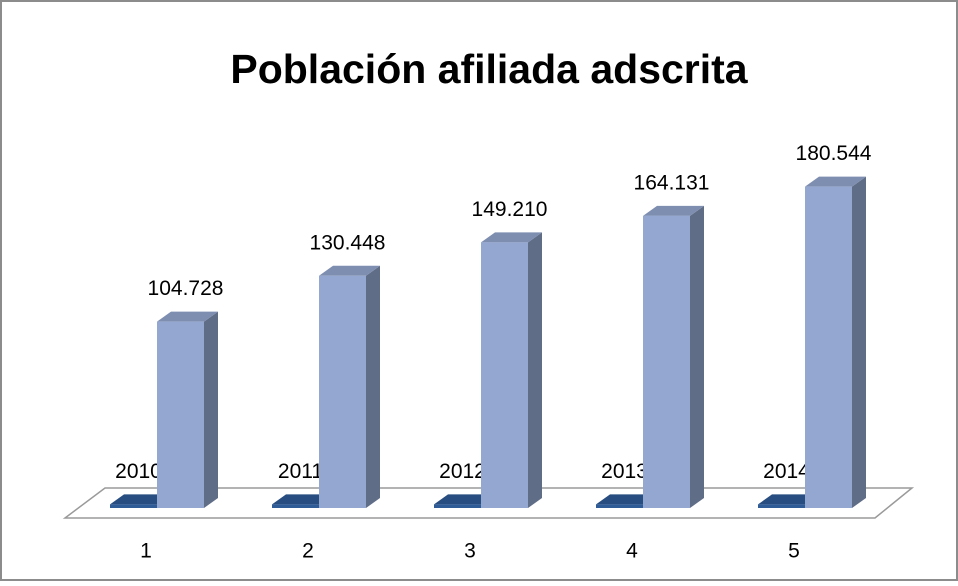 The width and height of the screenshot is (958, 586). I want to click on x-tick-label: 1, so click(146, 551).